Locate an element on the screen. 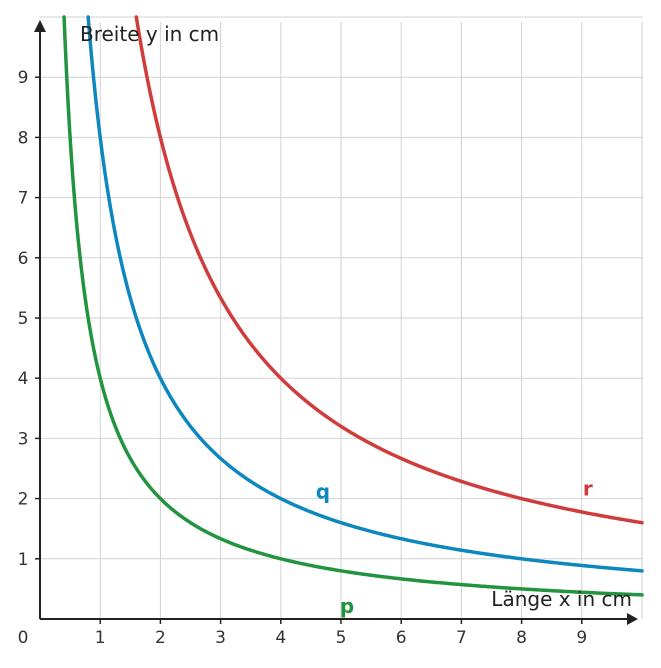 The image size is (661, 668). x-tick-label: 4 is located at coordinates (280, 638).